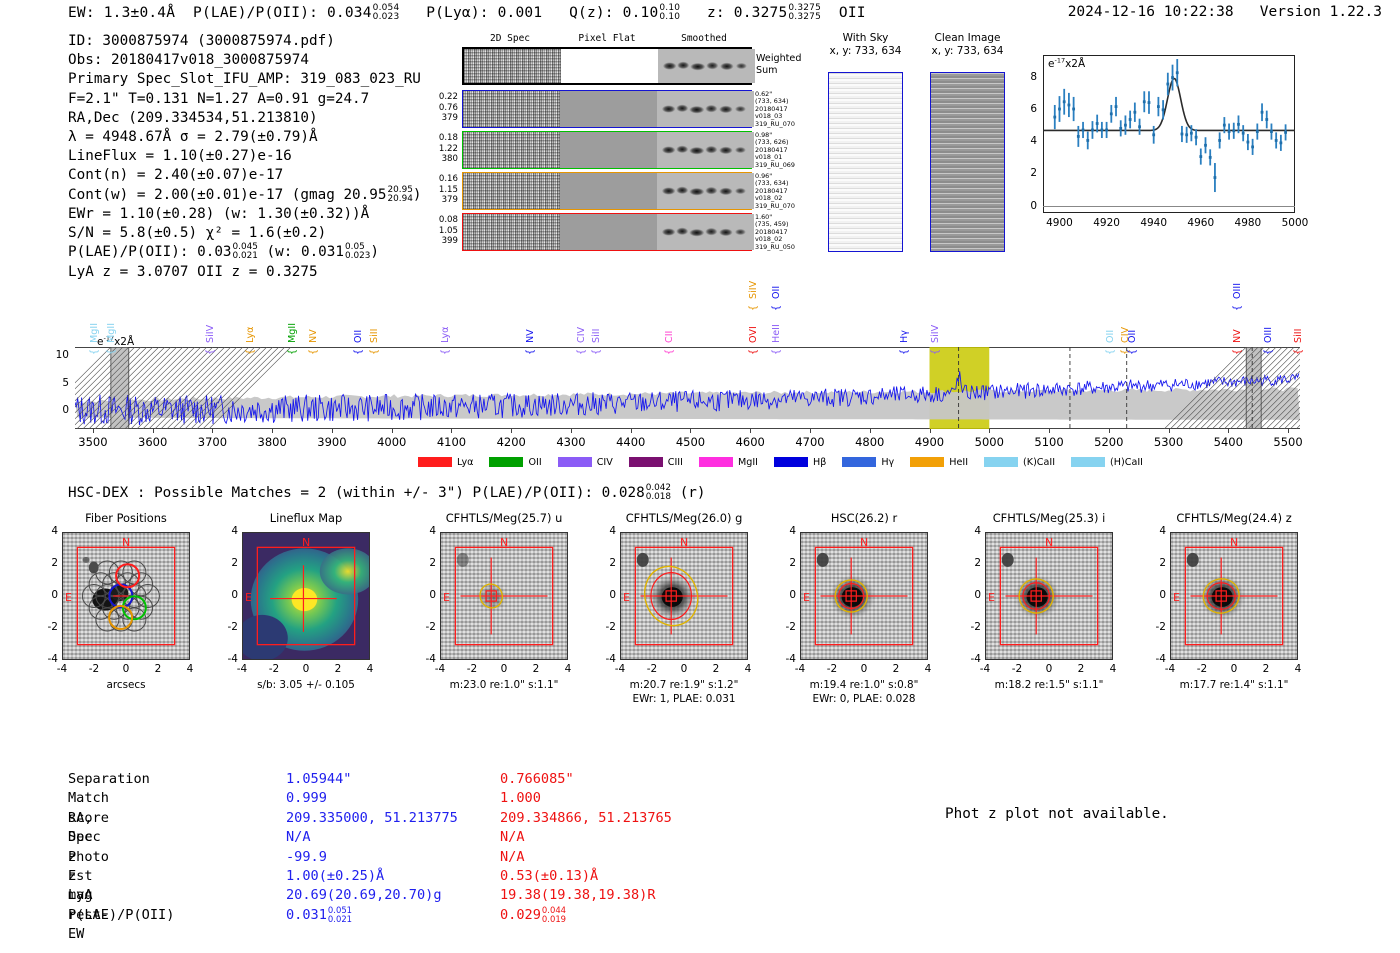 This screenshot has height=953, width=1400. Describe the element at coordinates (805, 13) in the screenshot. I see `header-z-errors: 0.3275 0.3275` at that location.